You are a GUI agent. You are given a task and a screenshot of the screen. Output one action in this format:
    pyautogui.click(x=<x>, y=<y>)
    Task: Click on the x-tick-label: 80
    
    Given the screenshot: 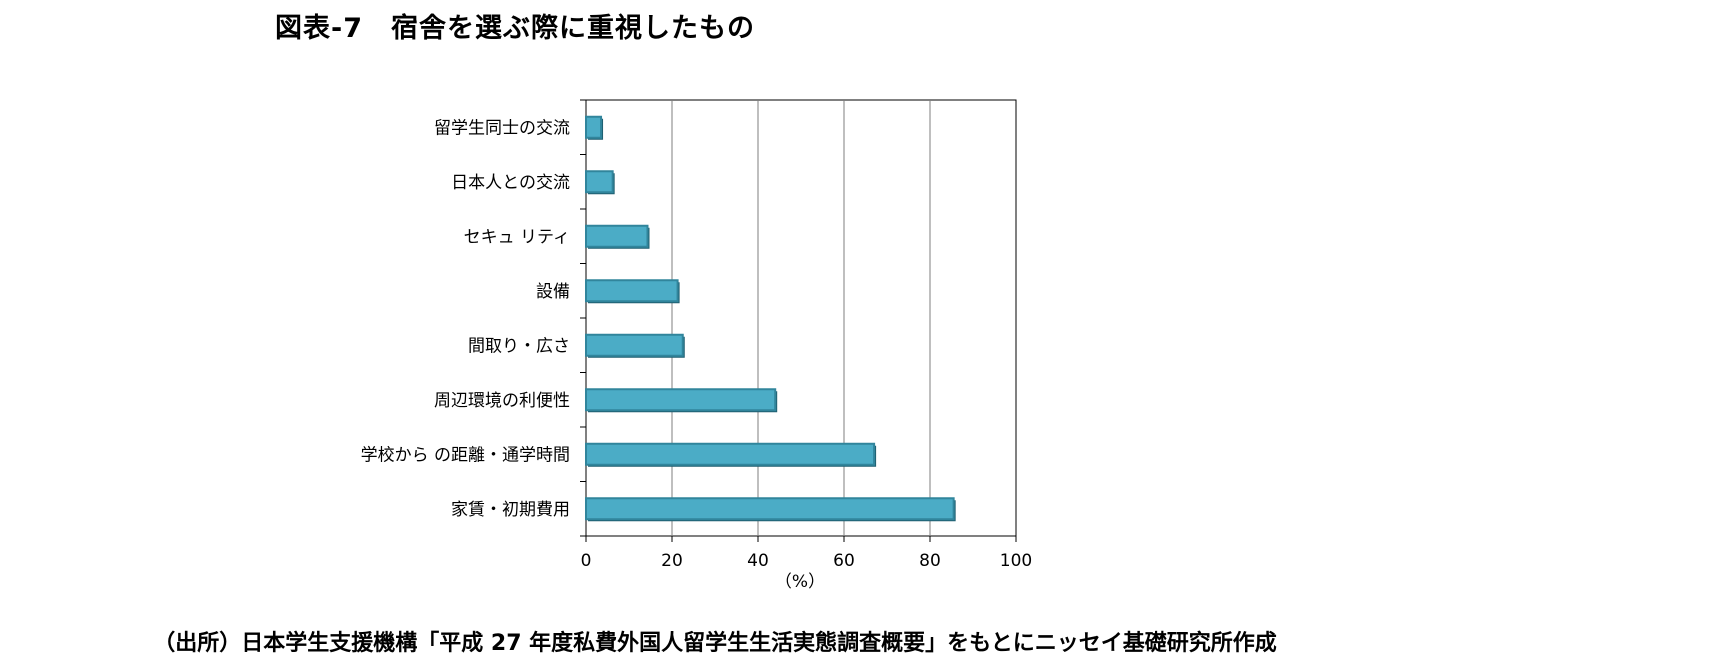 What is the action you would take?
    pyautogui.click(x=930, y=561)
    